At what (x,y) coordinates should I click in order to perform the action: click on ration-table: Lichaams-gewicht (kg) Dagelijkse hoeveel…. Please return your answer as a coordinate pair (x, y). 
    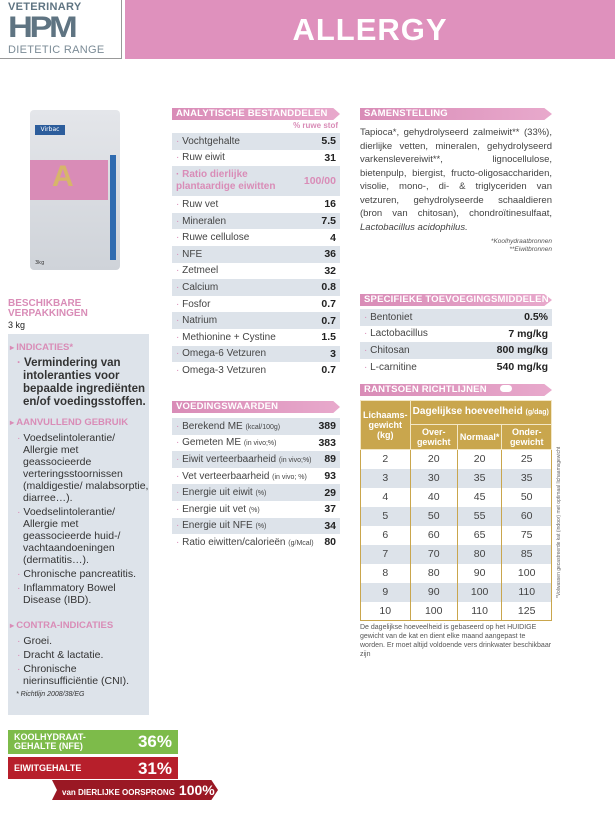
    Looking at the image, I should click on (456, 510).